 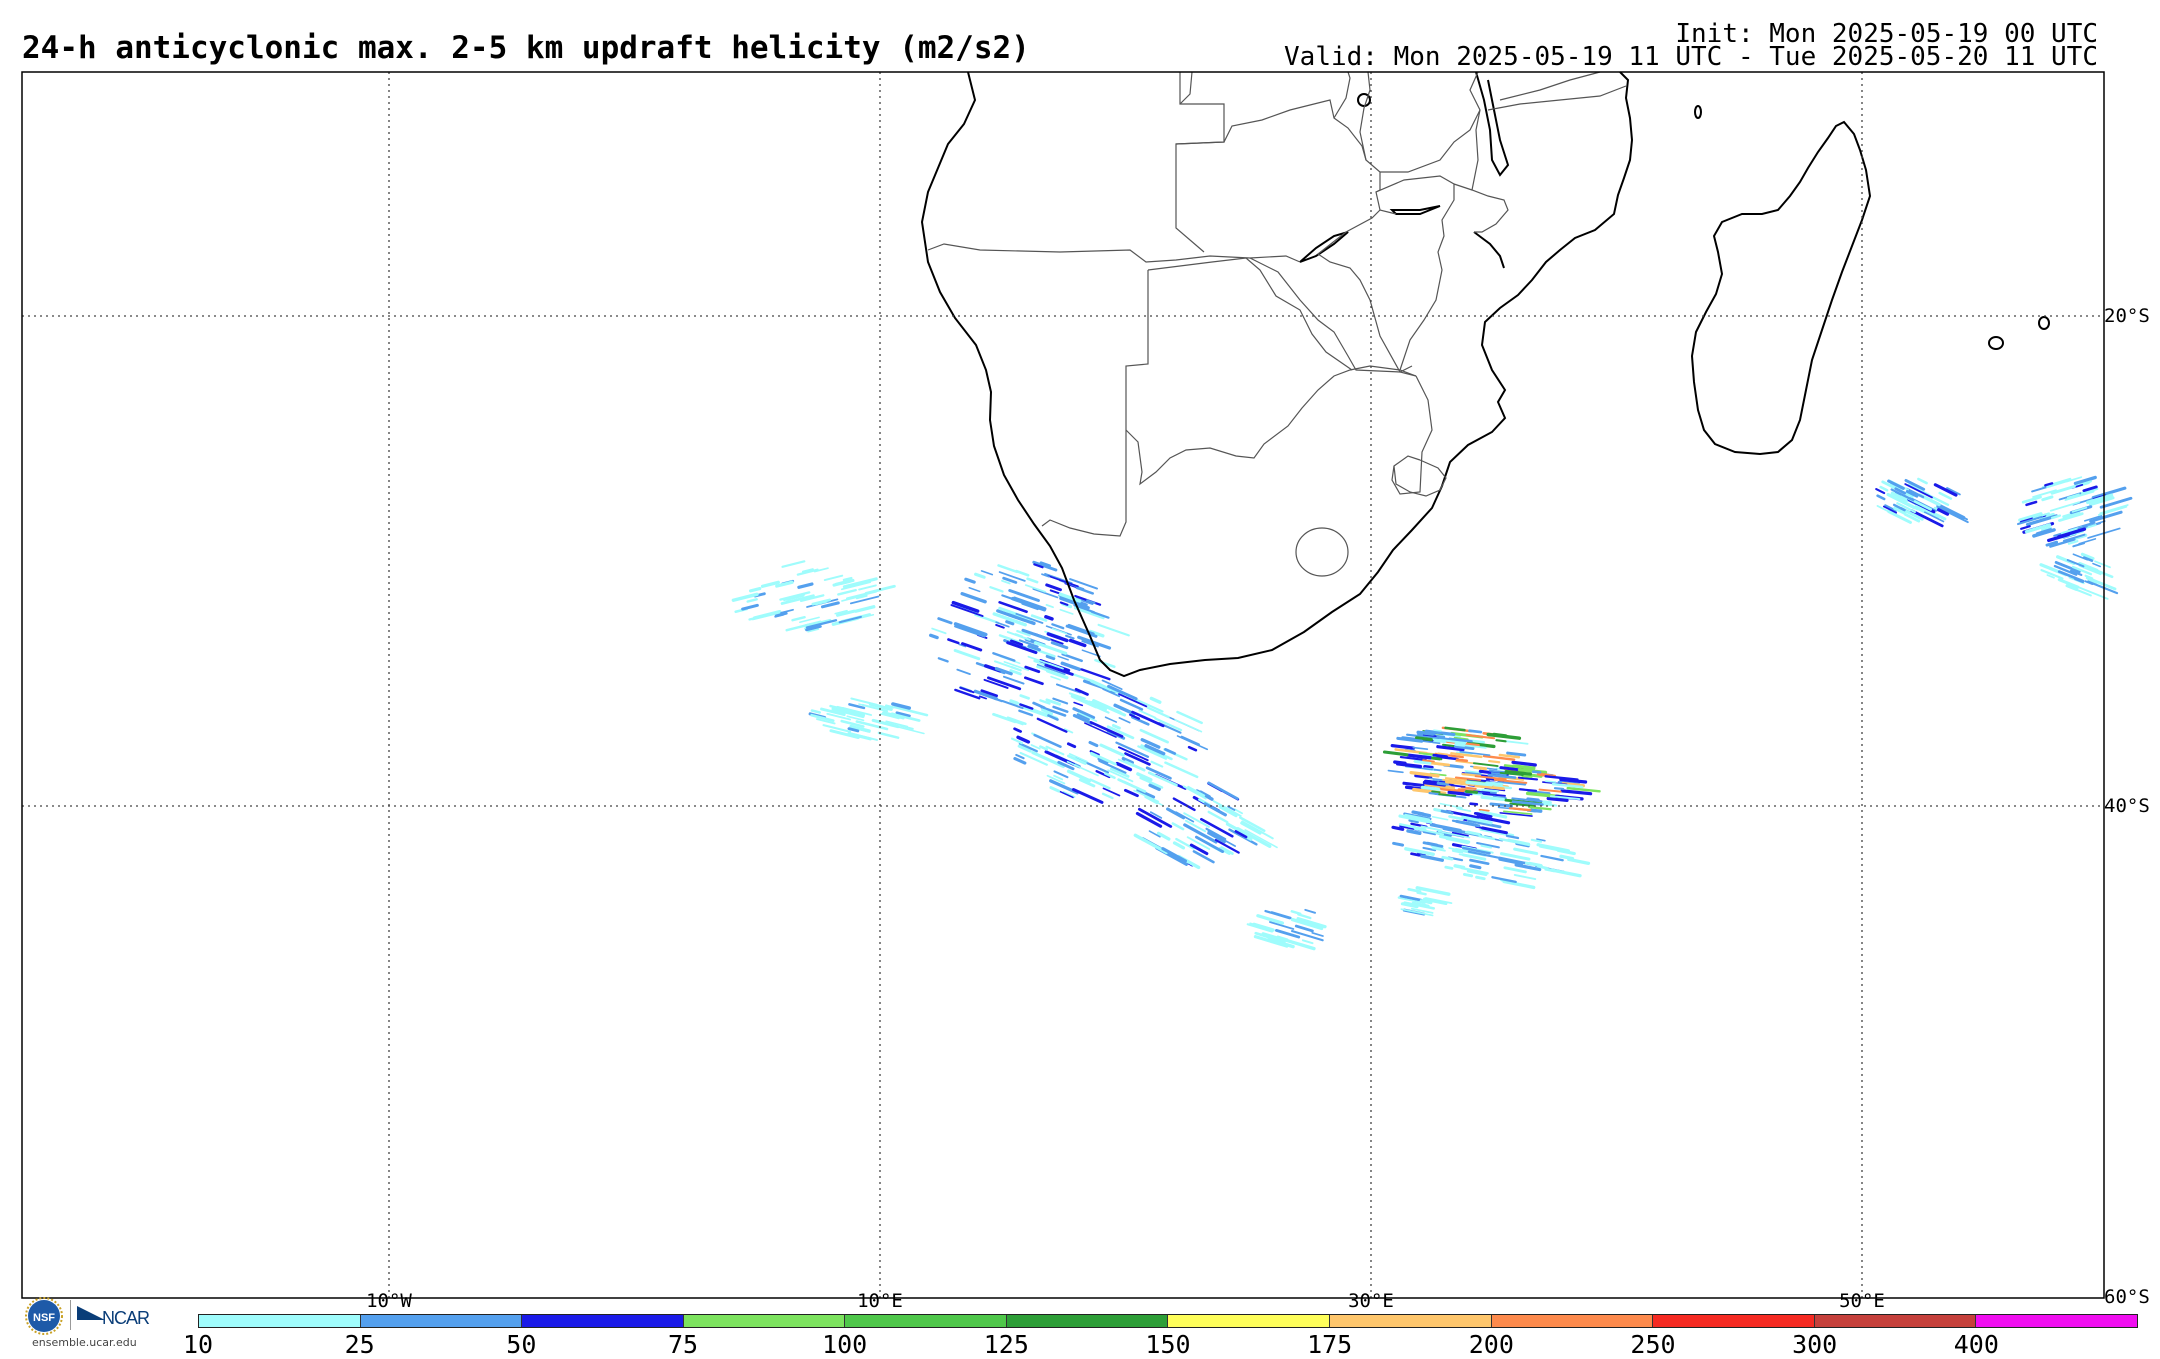 I want to click on lat-label-20s: 20°S, so click(x=2127, y=316).